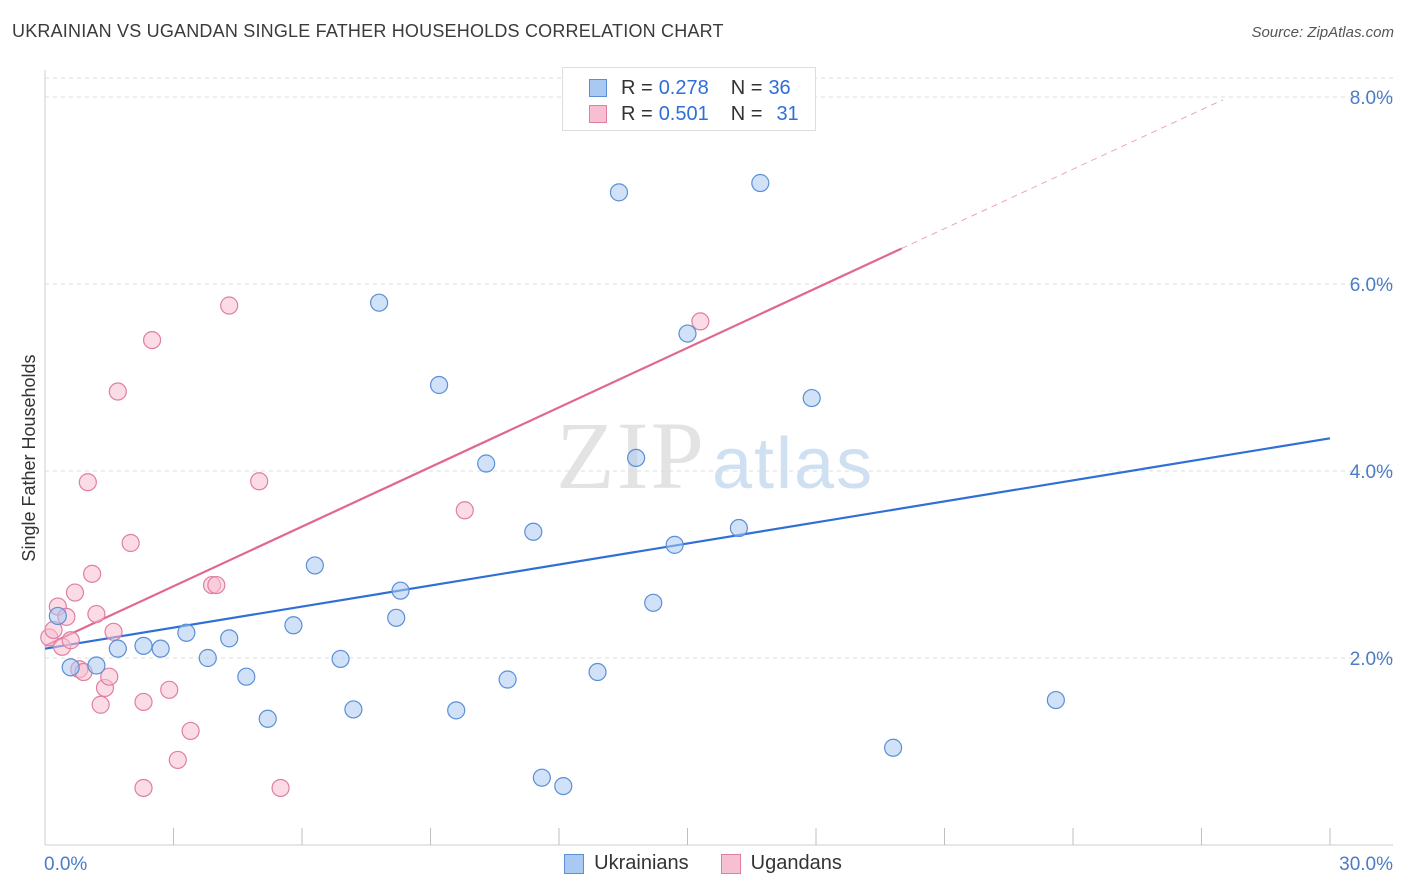  What do you see at coordinates (1371, 285) in the screenshot?
I see `y-tick-label: 6.0%` at bounding box center [1371, 285].